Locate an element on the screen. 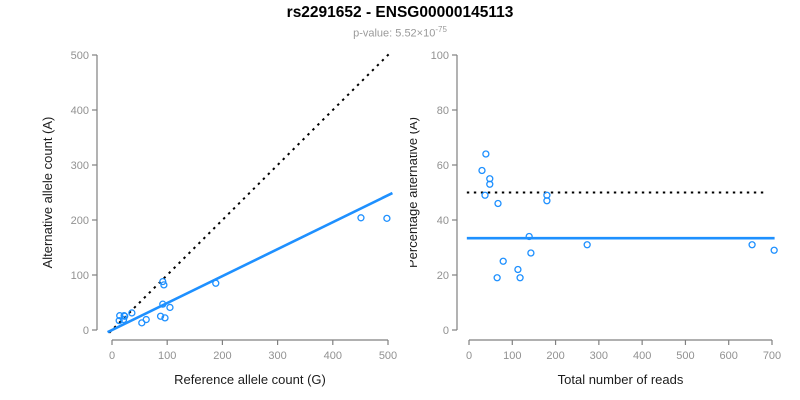 The width and height of the screenshot is (800, 400). y-tick-label: 500 is located at coordinates (80, 56).